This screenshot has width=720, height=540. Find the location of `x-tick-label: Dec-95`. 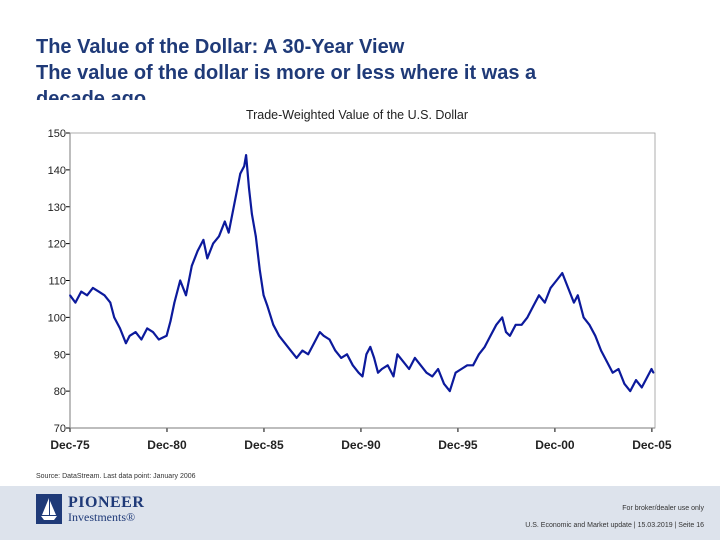

x-tick-label: Dec-95 is located at coordinates (458, 445).